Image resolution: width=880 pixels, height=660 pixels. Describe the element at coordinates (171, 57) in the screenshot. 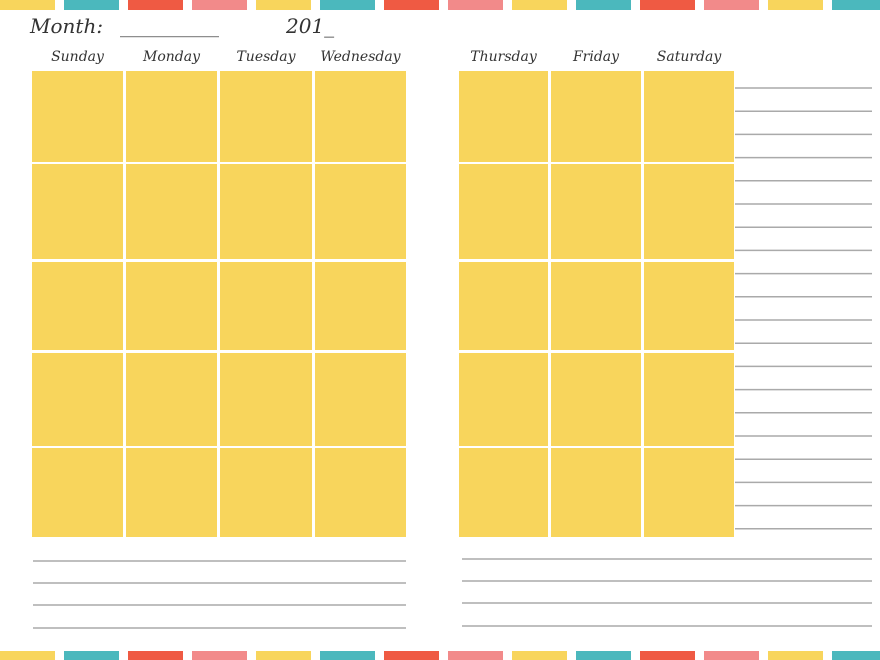

I see `day-name: Monday` at that location.